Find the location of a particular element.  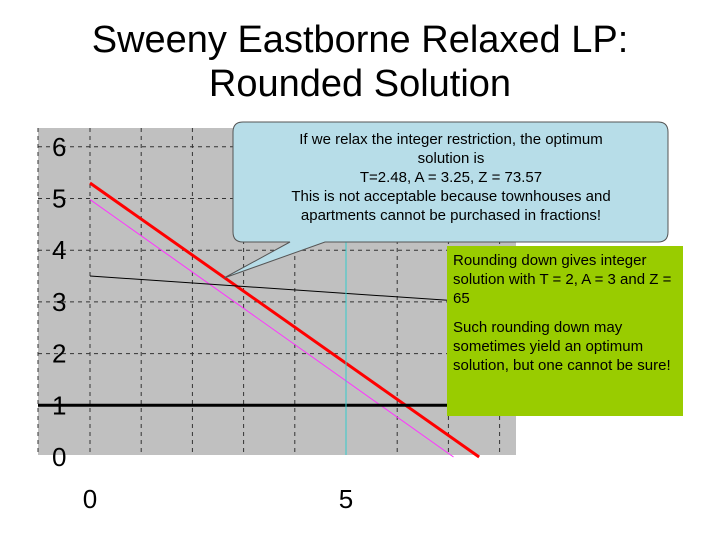

y-tick-label: 0 is located at coordinates (59, 457).